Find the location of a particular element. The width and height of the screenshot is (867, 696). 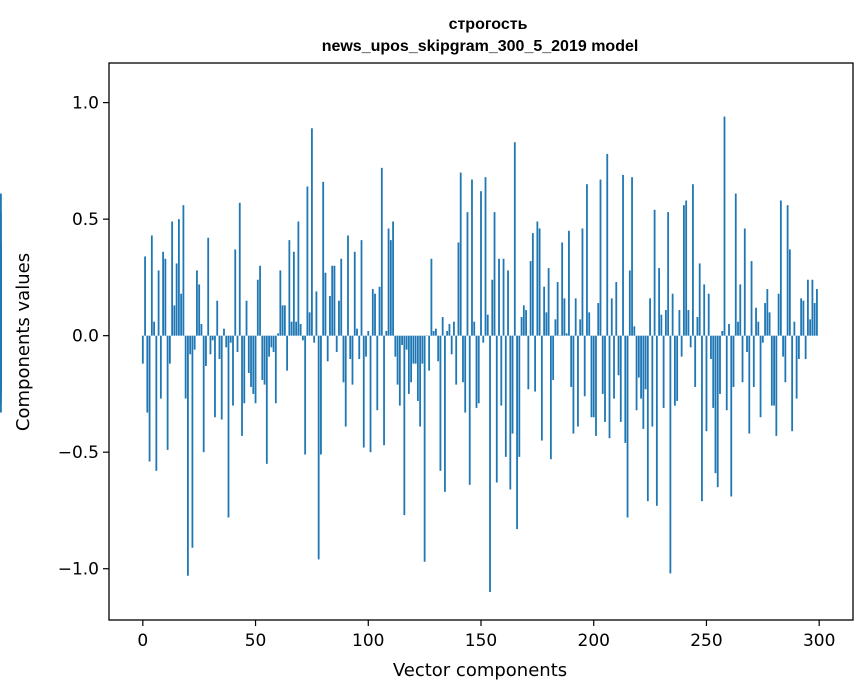

x-tick-label: 250 is located at coordinates (706, 641).